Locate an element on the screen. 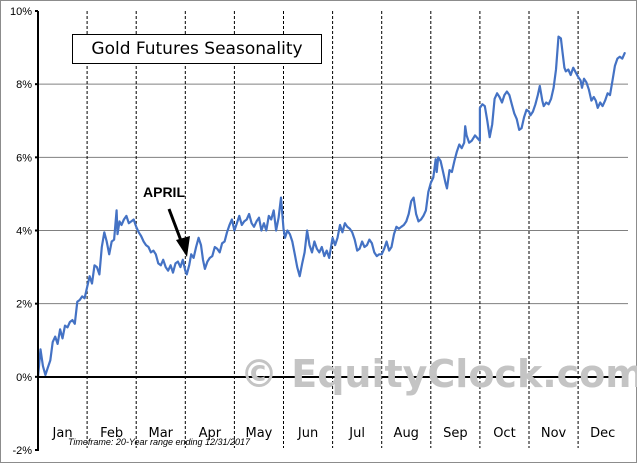  y-tick-label: 10% is located at coordinates (21, 12).